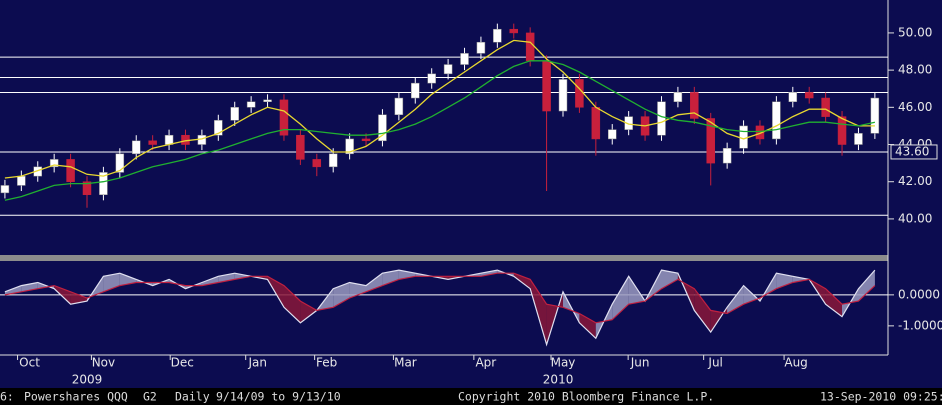 The width and height of the screenshot is (942, 405). I want to click on status-timestamp: 13-Sep-2010 09:25:0, so click(881, 397).